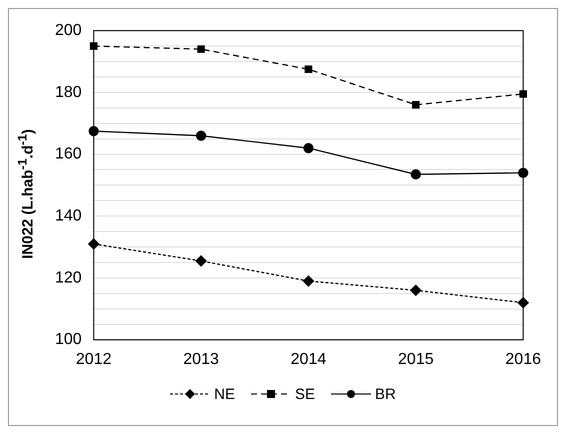 Image resolution: width=568 pixels, height=435 pixels. I want to click on x-tick-label: 2013, so click(201, 359).